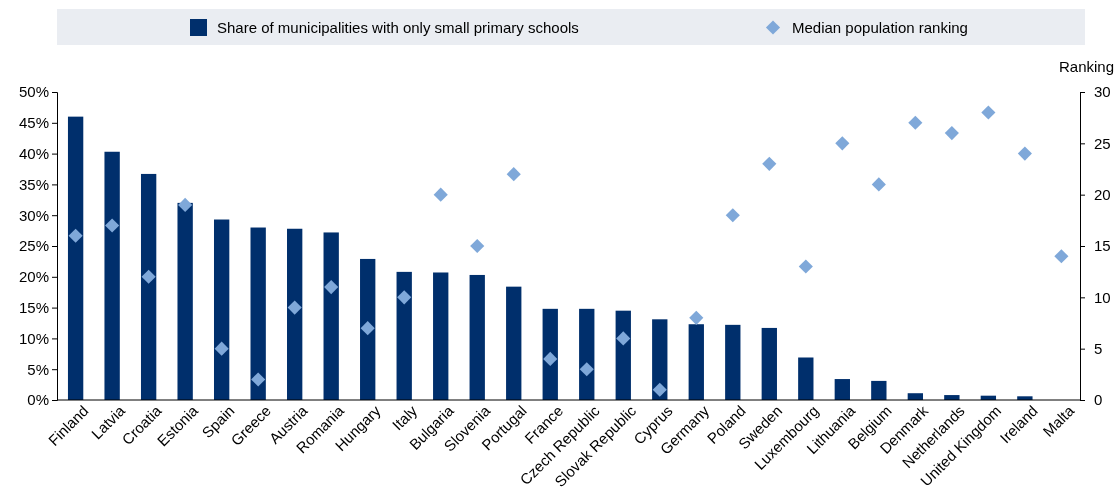 This screenshot has height=492, width=1117. I want to click on y-tick-label: 25%, so click(33, 246).